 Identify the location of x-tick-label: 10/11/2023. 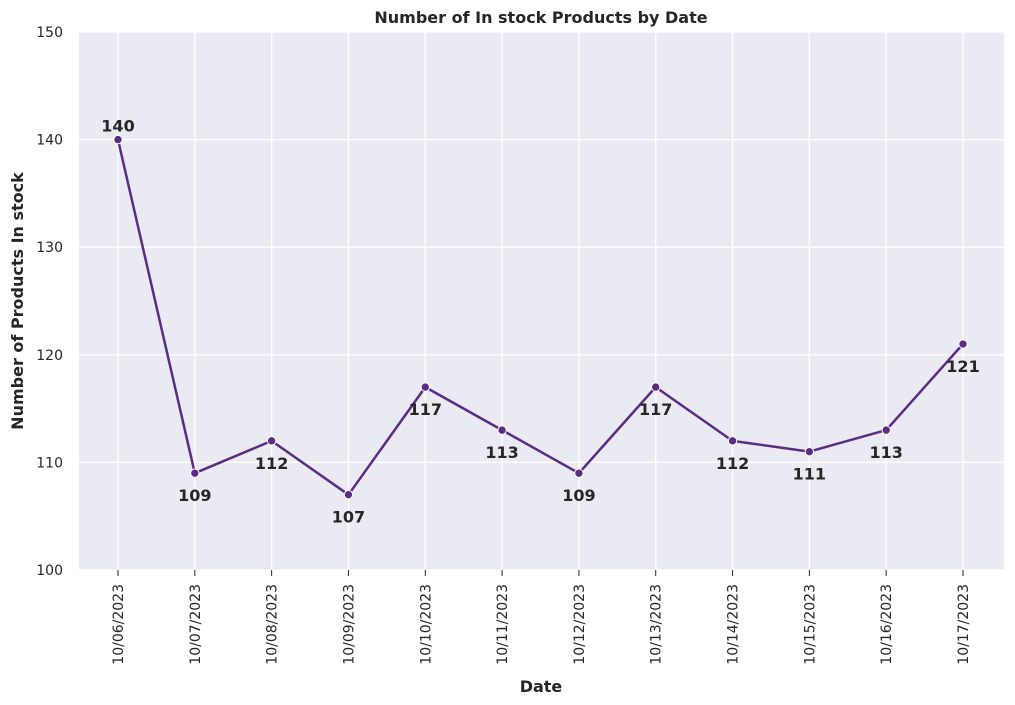
(503, 624).